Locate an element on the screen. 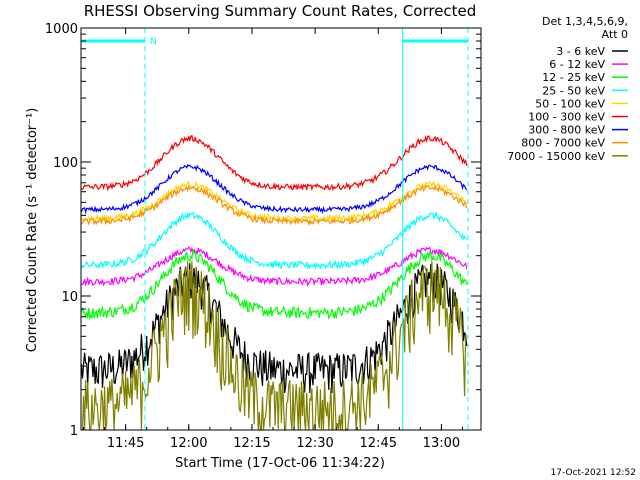 The image size is (640, 480). night-marker-label: N is located at coordinates (153, 42).